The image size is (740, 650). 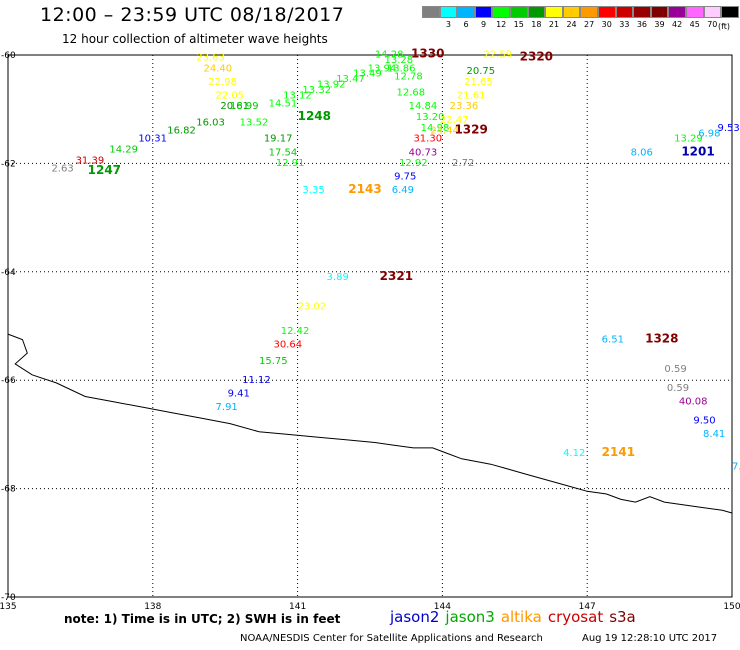 I want to click on satellite-label: jason3, so click(x=470, y=617).